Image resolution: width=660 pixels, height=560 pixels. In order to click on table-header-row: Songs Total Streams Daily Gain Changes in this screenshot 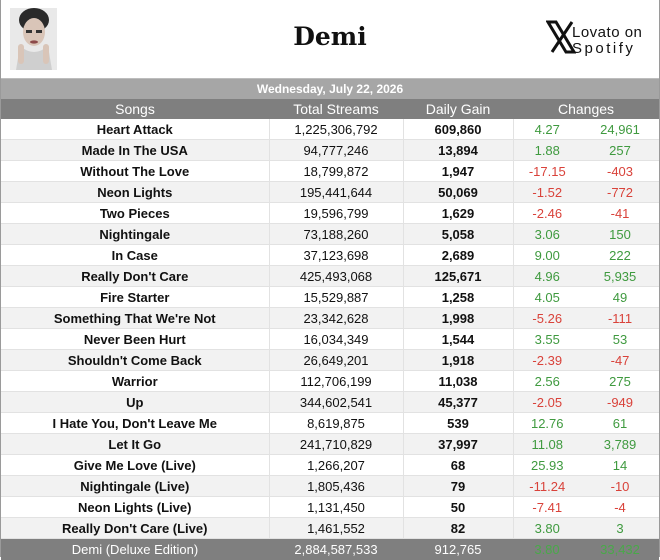, I will do `click(330, 109)`.